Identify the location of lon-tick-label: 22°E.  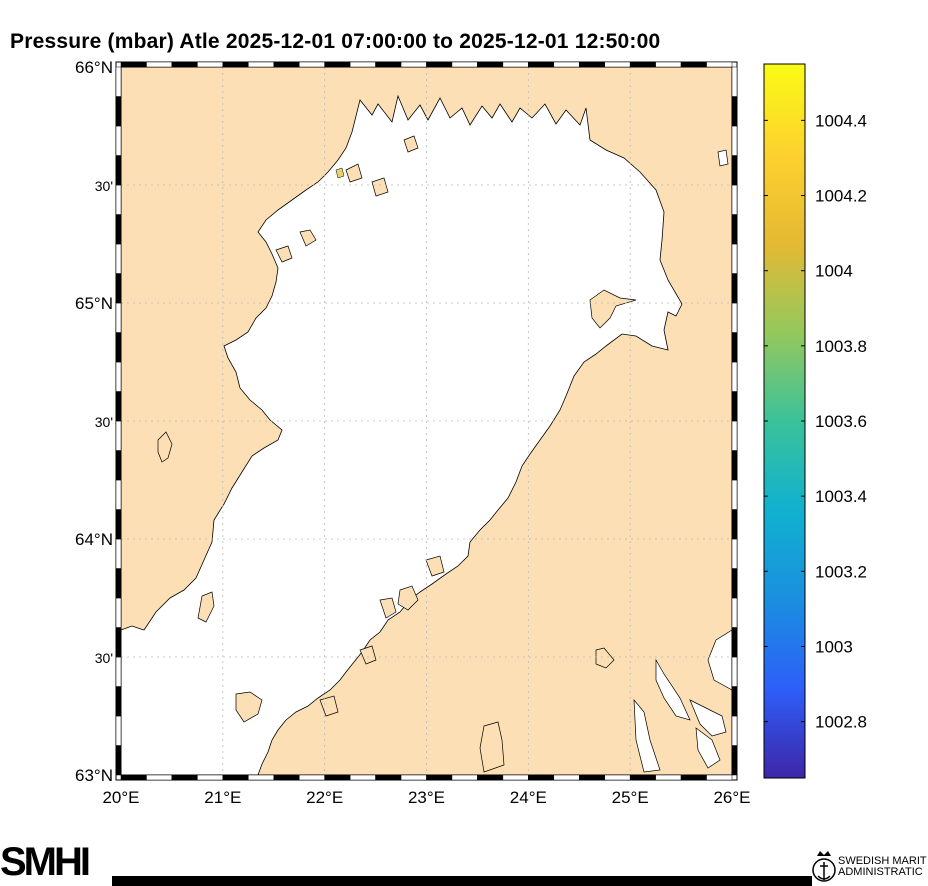
(324, 797).